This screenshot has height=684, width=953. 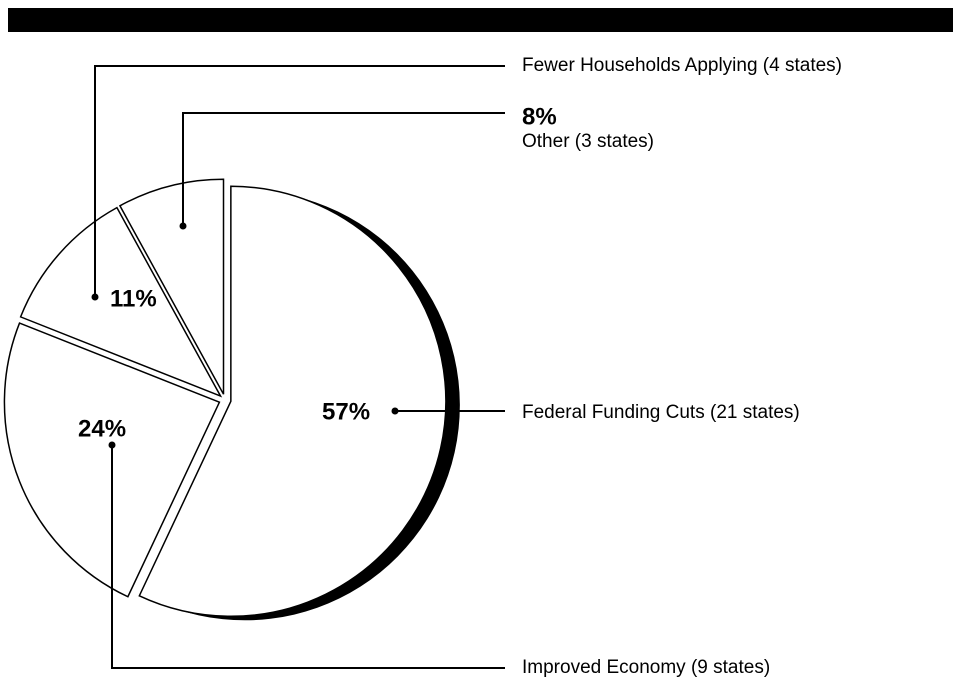 I want to click on value-label: 11%, so click(x=133, y=298).